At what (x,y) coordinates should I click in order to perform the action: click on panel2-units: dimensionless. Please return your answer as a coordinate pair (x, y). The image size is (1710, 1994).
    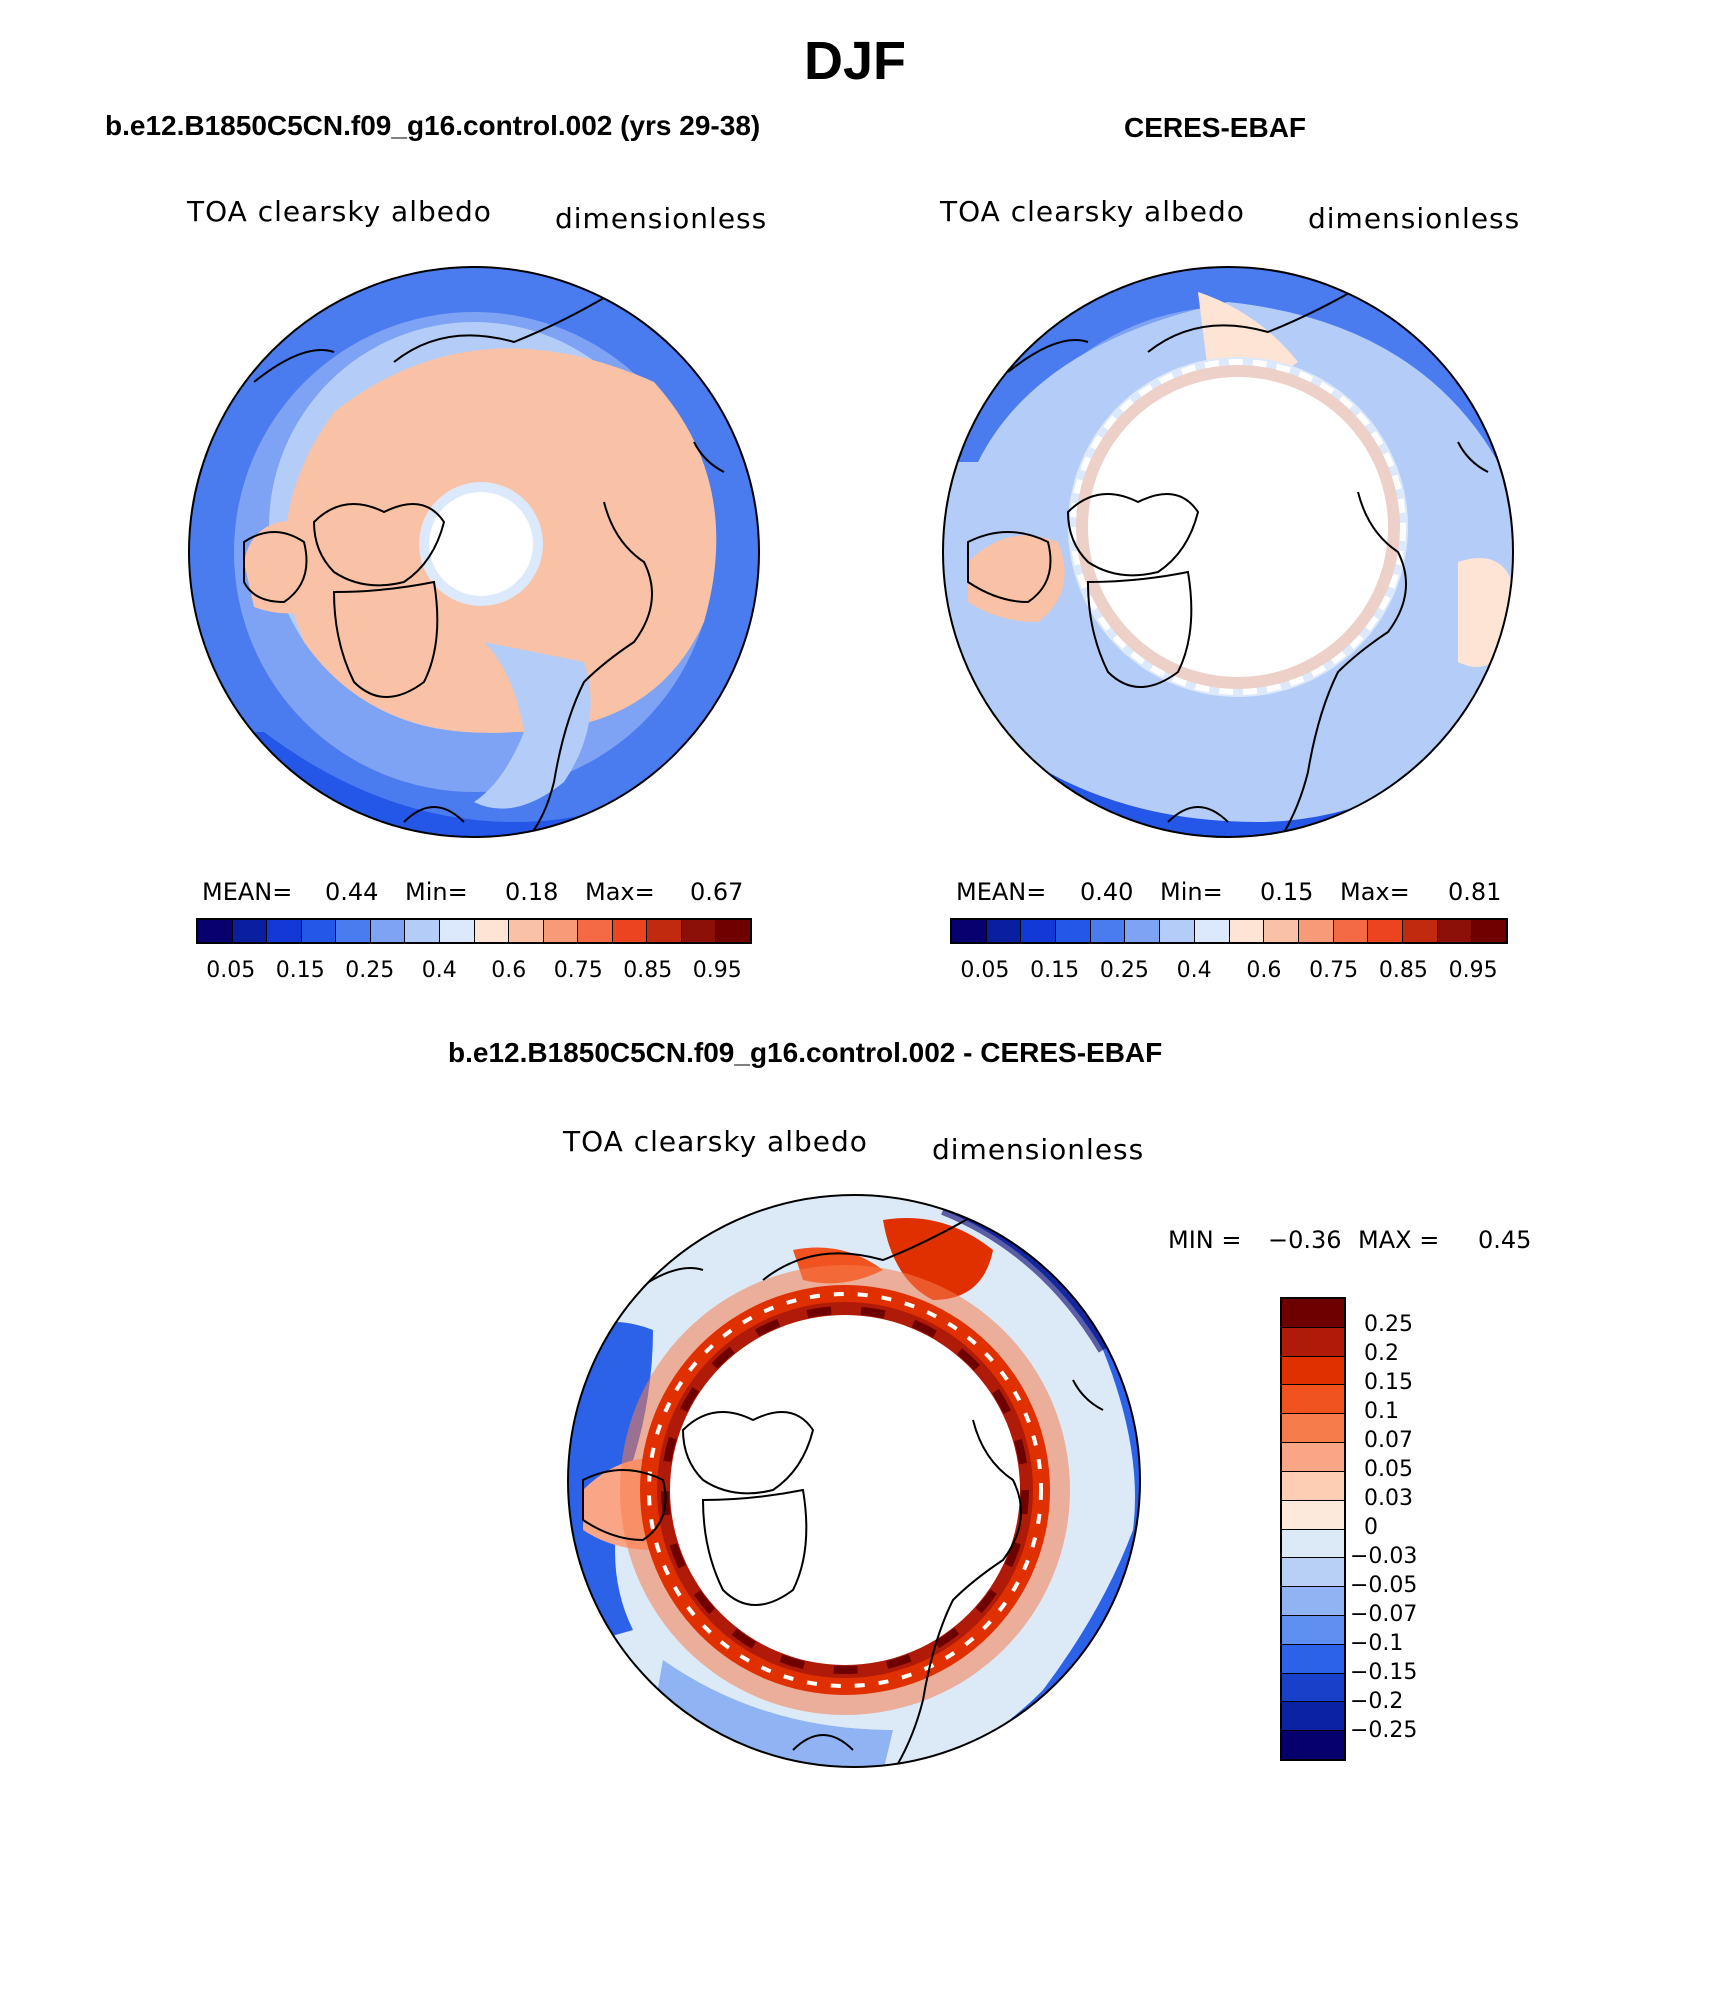
    Looking at the image, I should click on (1414, 218).